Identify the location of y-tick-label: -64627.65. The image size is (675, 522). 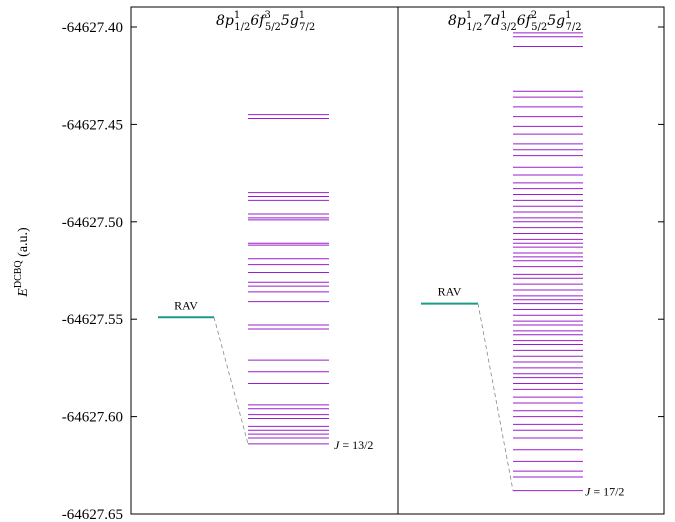
(92, 514).